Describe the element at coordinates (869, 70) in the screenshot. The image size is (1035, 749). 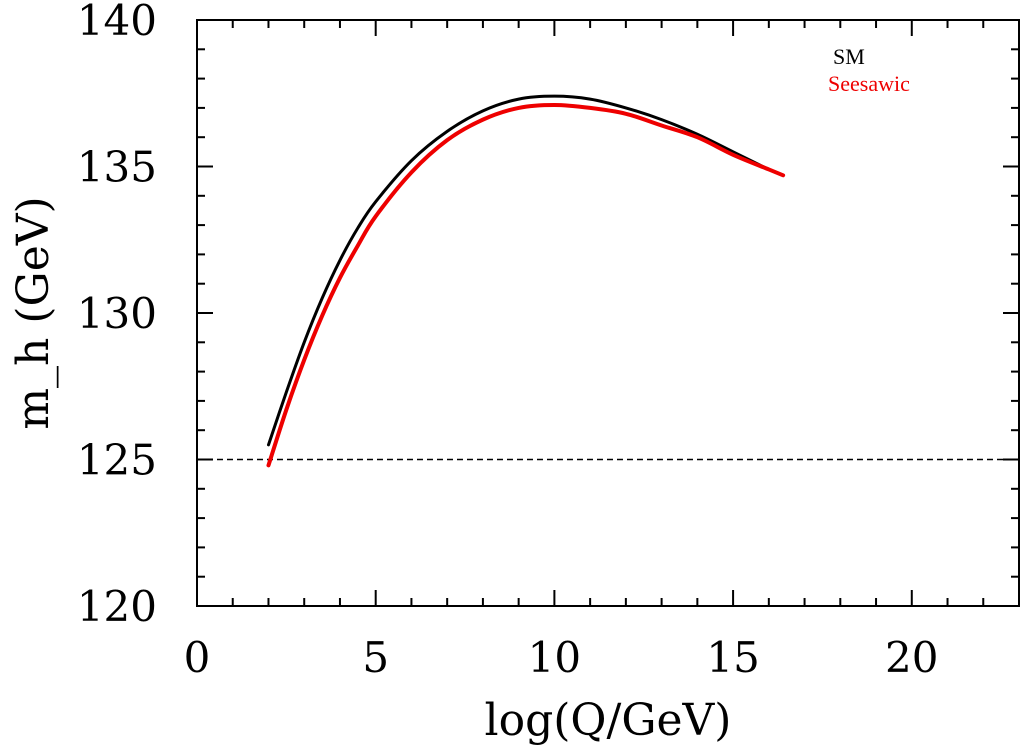
I see `legend: SM Seesawic` at that location.